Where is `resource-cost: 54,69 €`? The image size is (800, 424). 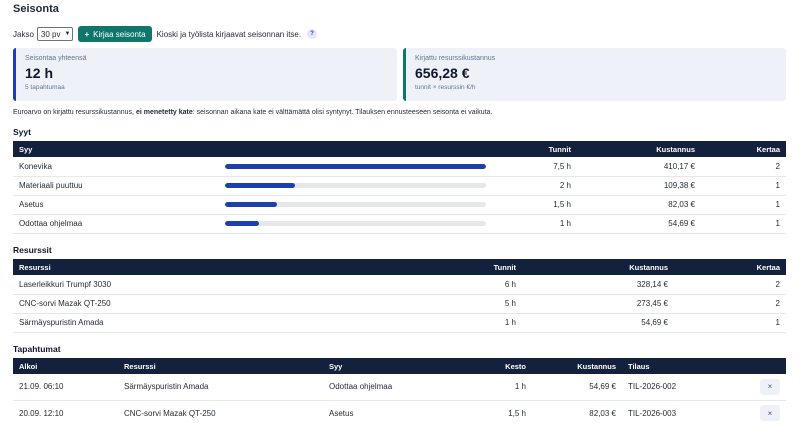 resource-cost: 54,69 € is located at coordinates (598, 323).